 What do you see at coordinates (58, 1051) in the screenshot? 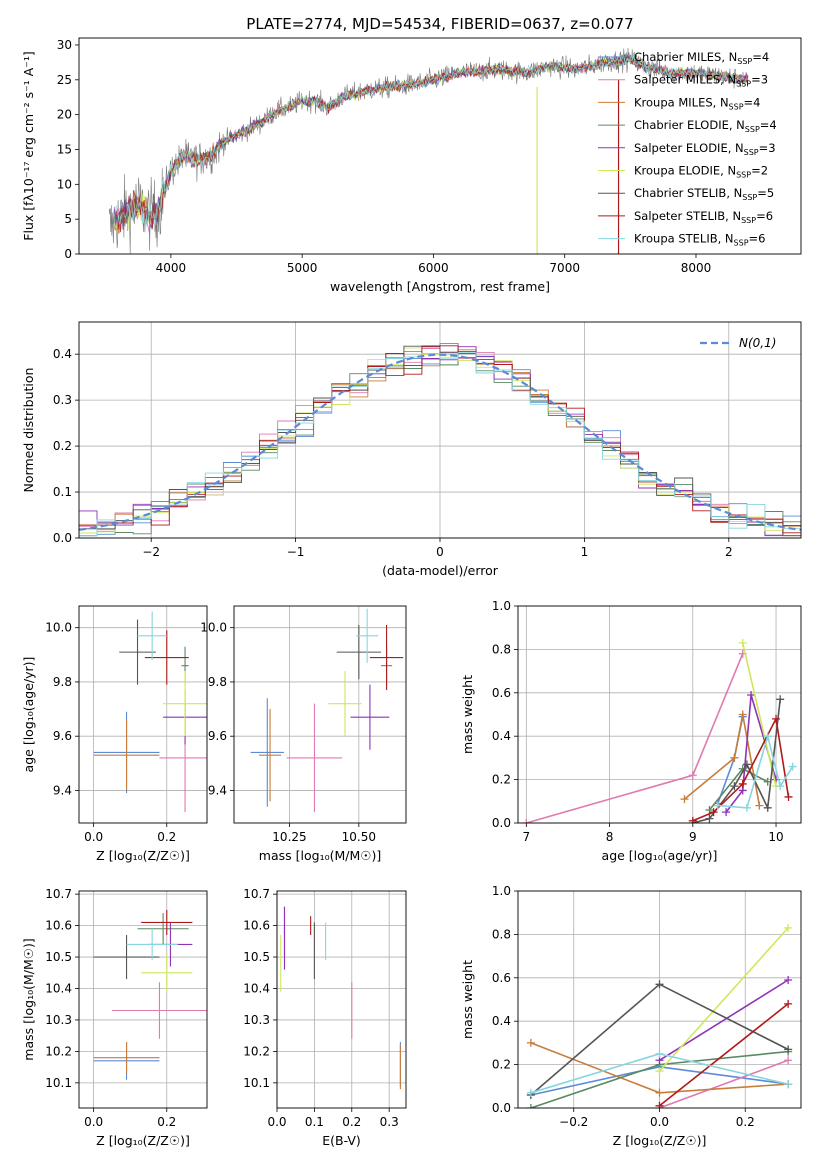
I see `y-tick-label: 10.2` at bounding box center [58, 1051].